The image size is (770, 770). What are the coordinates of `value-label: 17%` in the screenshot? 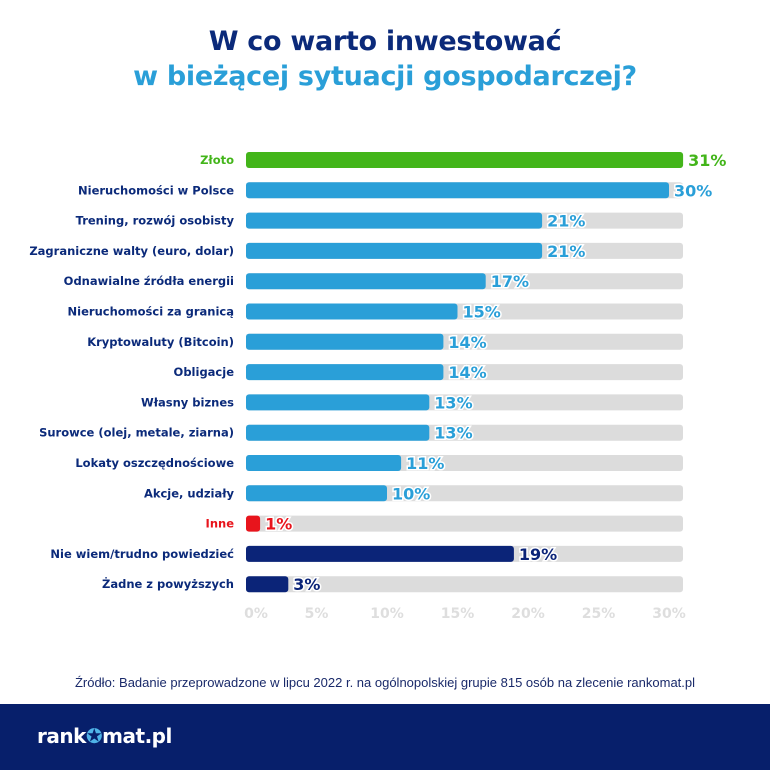 It's located at (510, 281).